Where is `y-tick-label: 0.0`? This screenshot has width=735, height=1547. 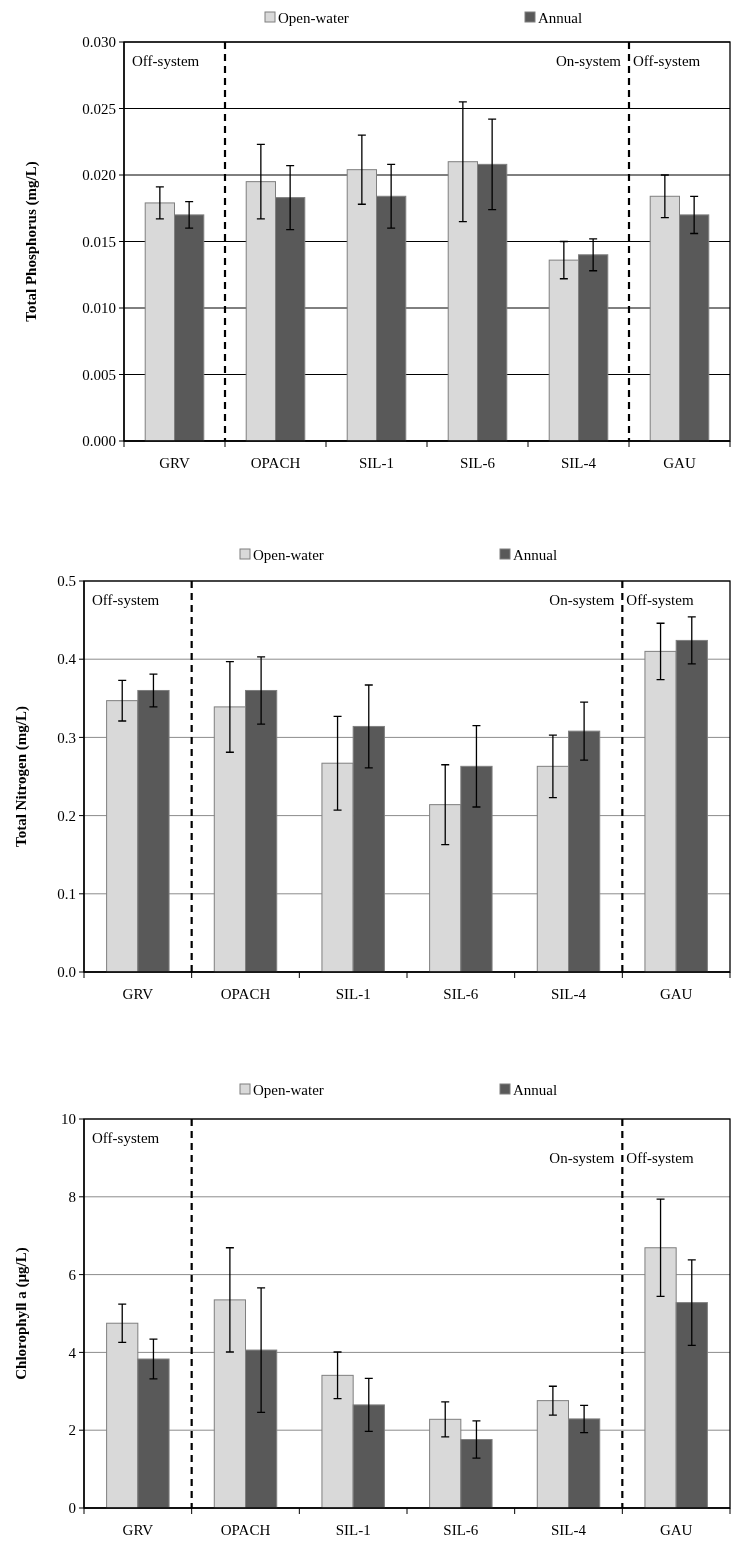
y-tick-label: 0.0 is located at coordinates (66, 972).